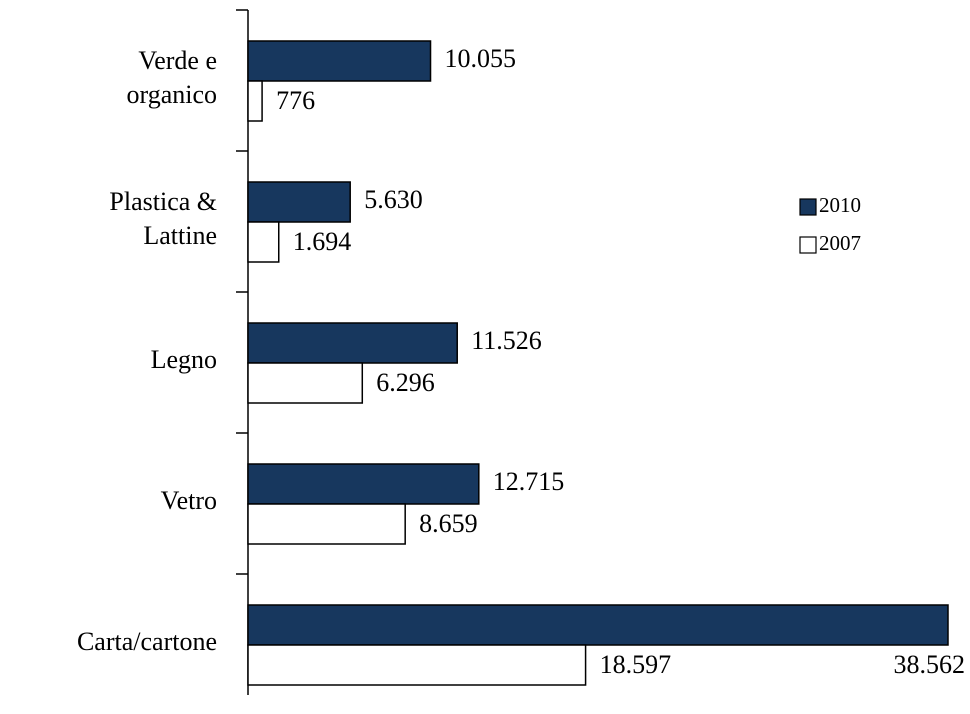  I want to click on value-label: 776, so click(295, 100).